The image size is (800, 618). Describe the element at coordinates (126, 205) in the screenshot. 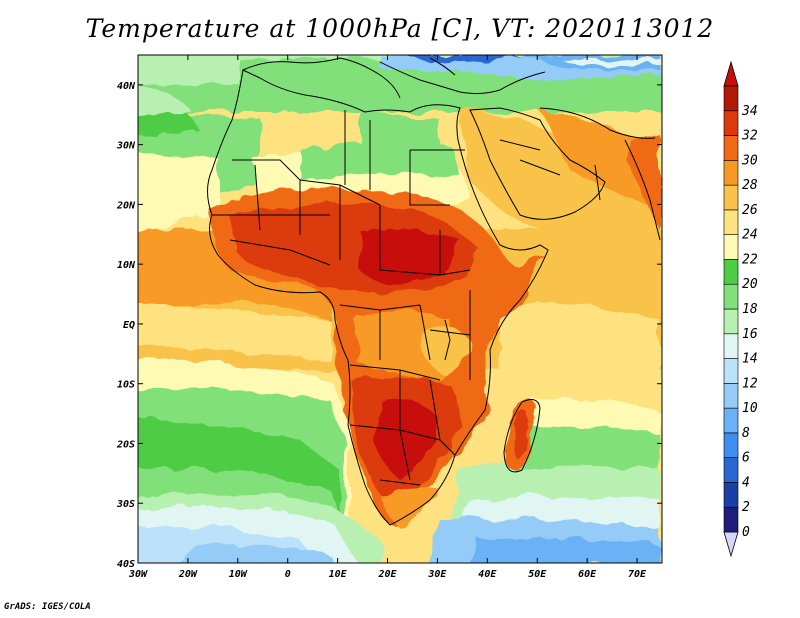

I see `lat-tick-label: 20N` at that location.